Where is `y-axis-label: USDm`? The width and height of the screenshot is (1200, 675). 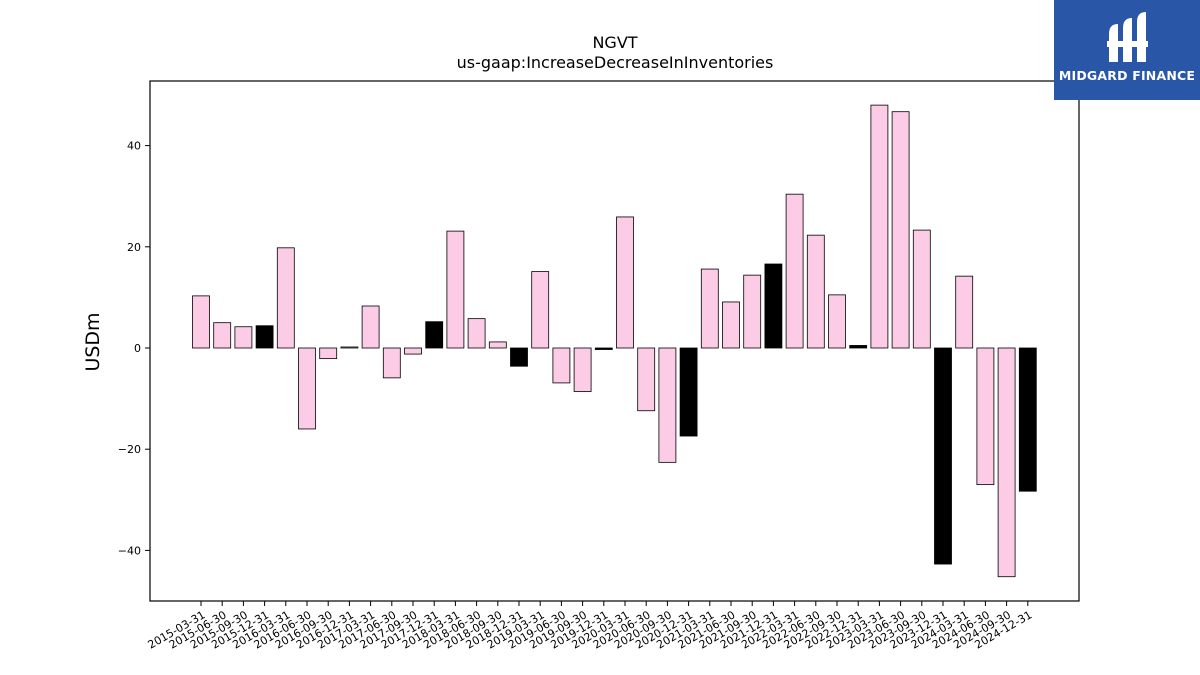
y-axis-label: USDm is located at coordinates (93, 341).